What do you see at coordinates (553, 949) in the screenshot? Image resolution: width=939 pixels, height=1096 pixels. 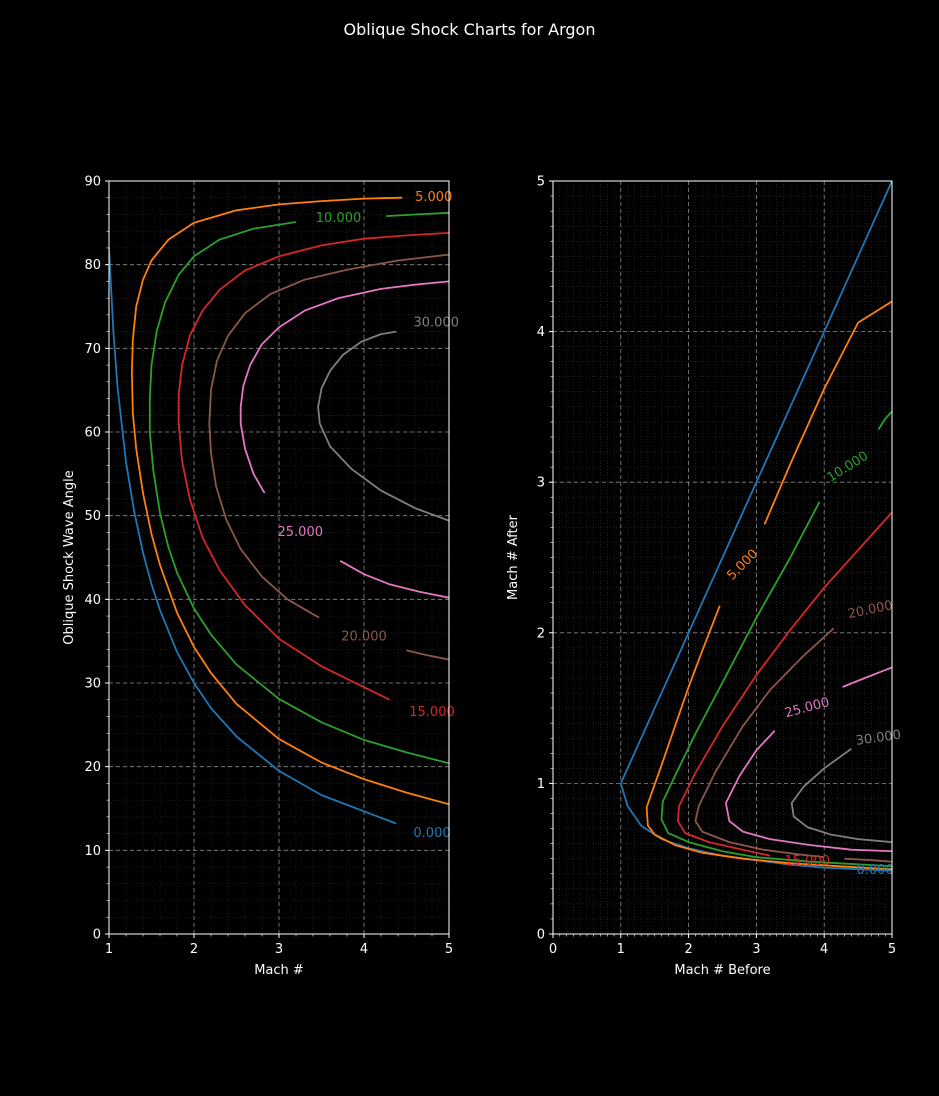 I see `x-tick-label: 0` at bounding box center [553, 949].